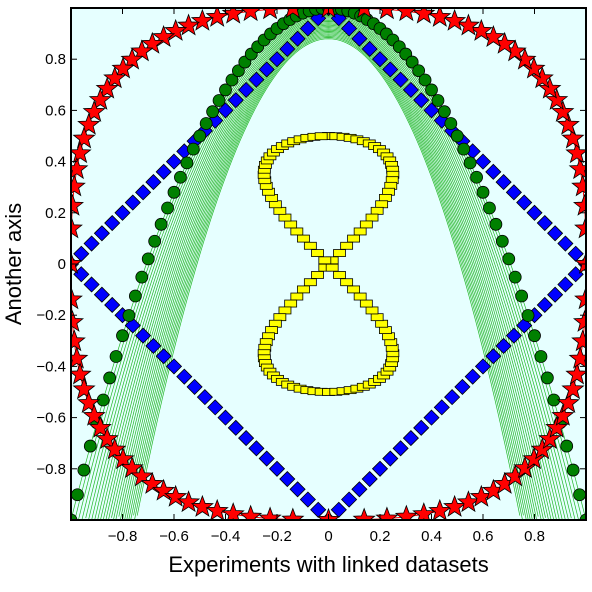 The height and width of the screenshot is (592, 592). What do you see at coordinates (51, 469) in the screenshot?
I see `y-tick-label: −0.8` at bounding box center [51, 469].